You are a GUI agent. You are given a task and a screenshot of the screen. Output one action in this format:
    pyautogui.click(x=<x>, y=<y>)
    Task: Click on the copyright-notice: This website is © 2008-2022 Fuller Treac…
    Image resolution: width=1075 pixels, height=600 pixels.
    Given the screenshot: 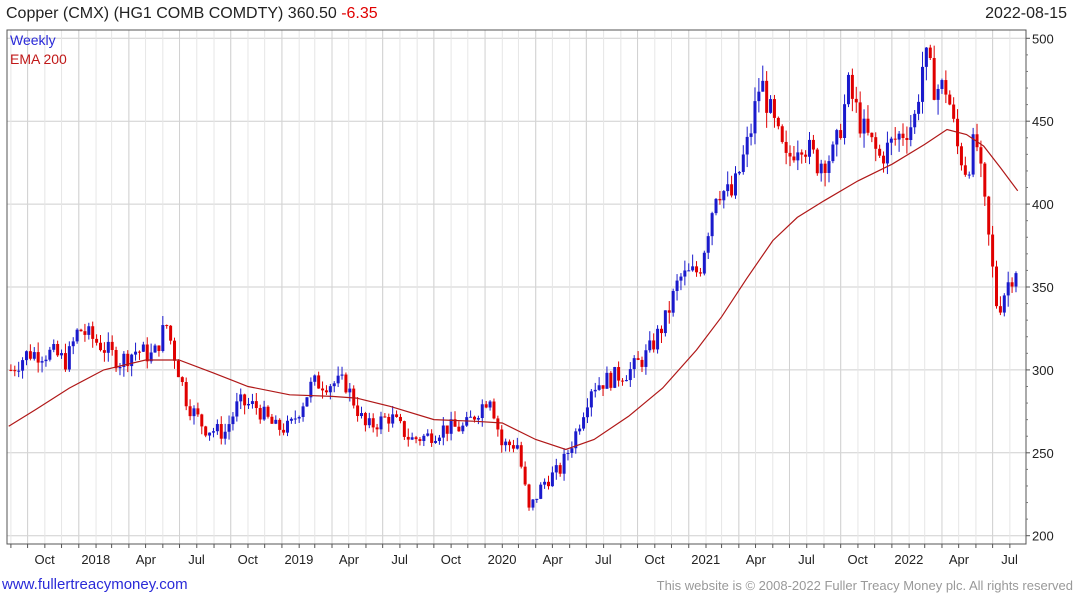 What is the action you would take?
    pyautogui.click(x=864, y=585)
    